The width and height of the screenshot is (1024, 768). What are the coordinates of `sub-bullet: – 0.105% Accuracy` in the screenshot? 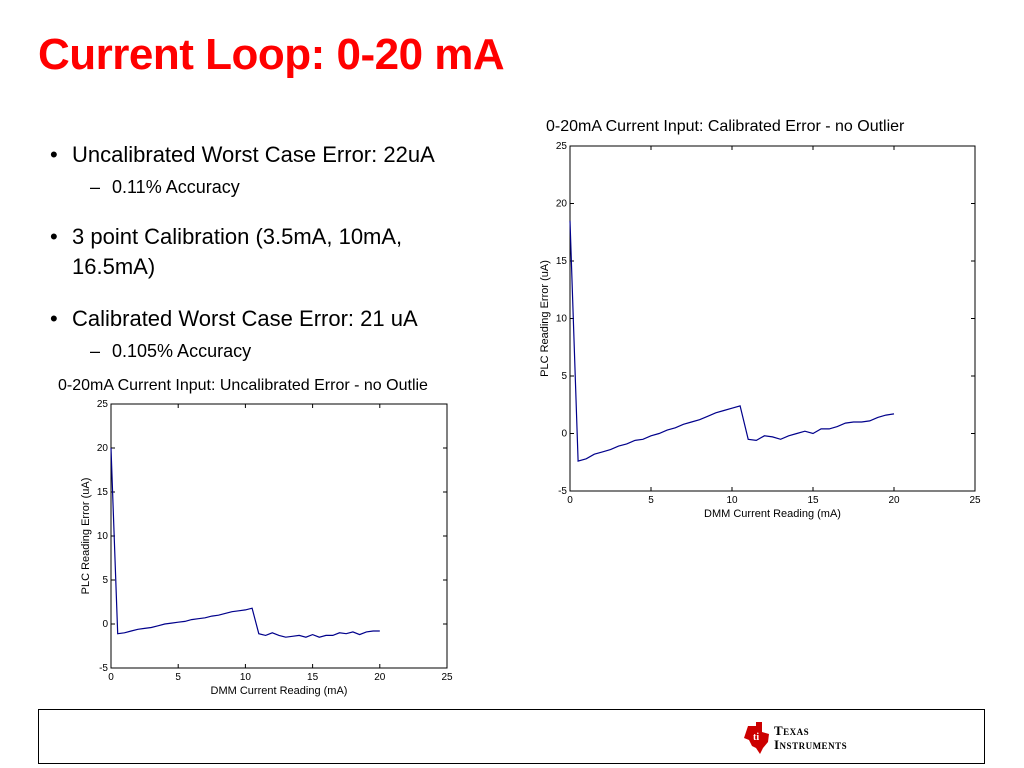 It's located at (286, 351).